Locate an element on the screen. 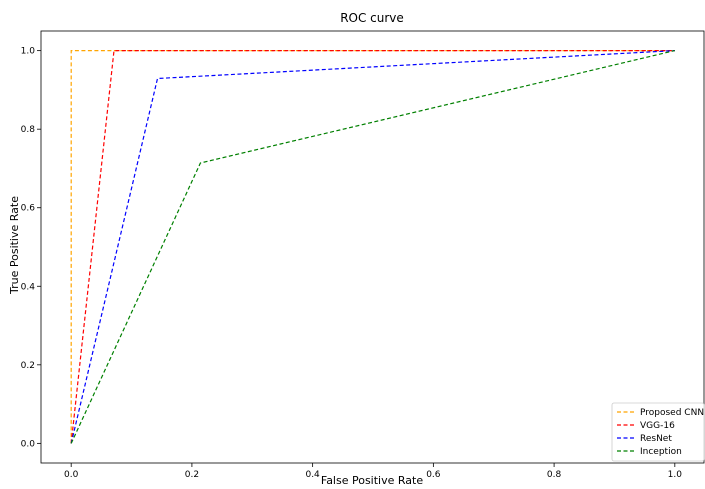  x-axis-label: False Positive Rate is located at coordinates (372, 480).